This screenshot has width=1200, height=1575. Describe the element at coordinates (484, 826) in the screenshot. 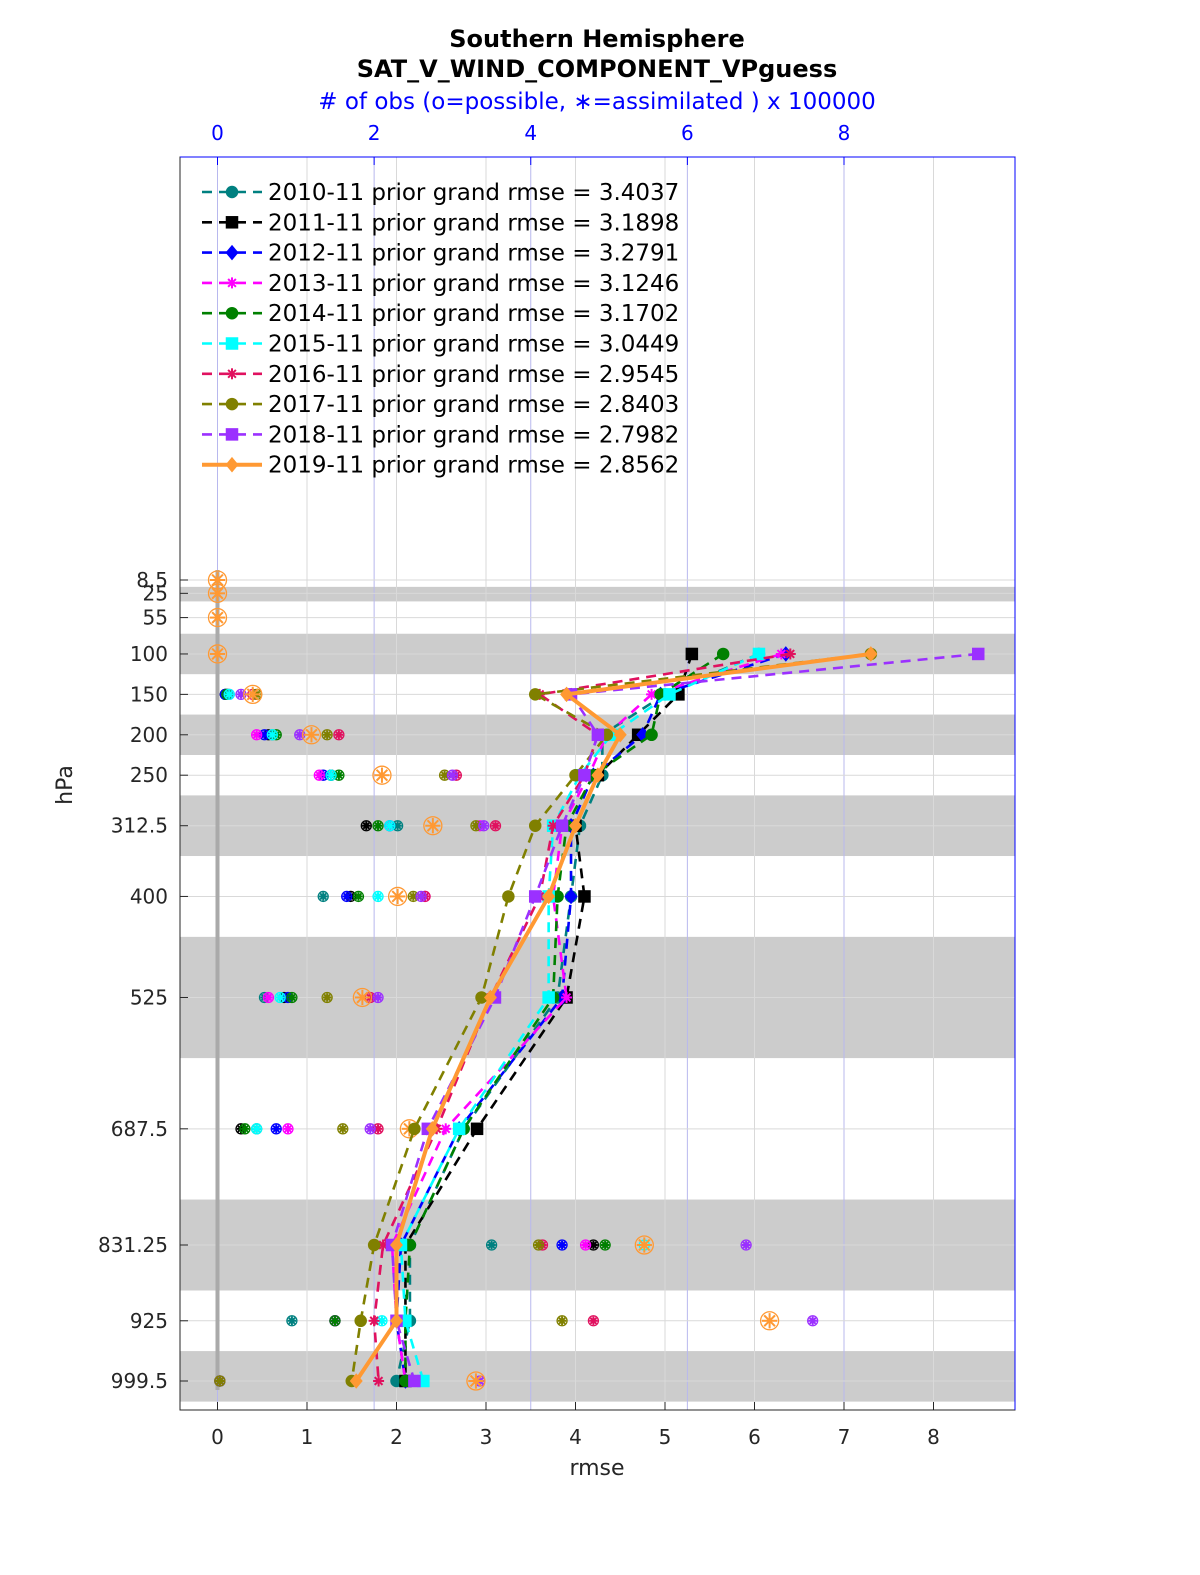

I see `count-8-312.5-assimilated-ray-3` at that location.